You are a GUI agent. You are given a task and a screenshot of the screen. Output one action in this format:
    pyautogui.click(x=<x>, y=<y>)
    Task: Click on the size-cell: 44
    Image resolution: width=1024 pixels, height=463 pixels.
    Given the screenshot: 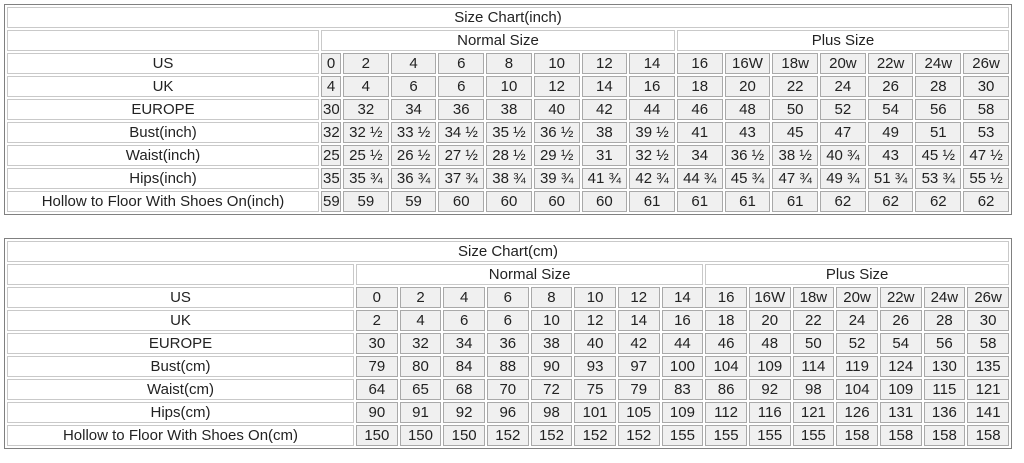 What is the action you would take?
    pyautogui.click(x=652, y=109)
    